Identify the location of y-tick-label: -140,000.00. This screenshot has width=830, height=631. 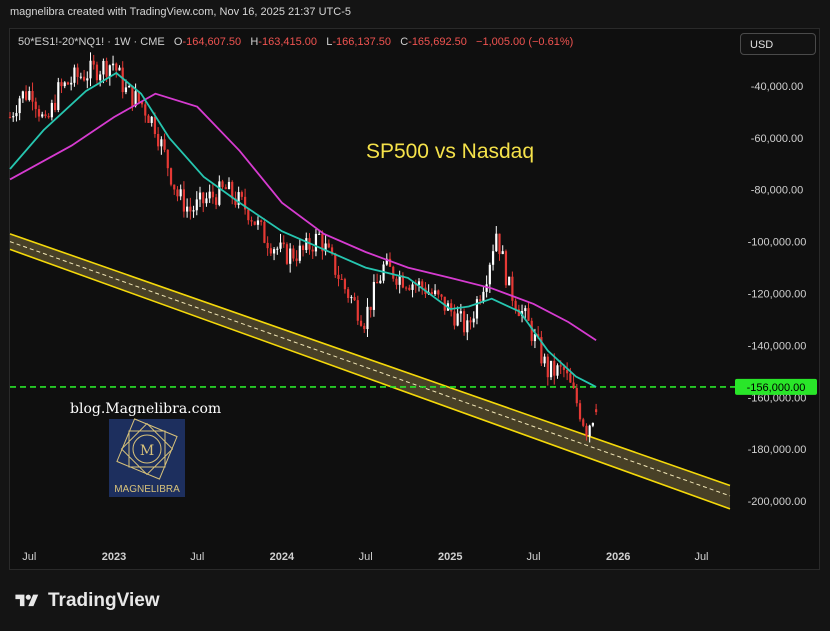
(777, 346).